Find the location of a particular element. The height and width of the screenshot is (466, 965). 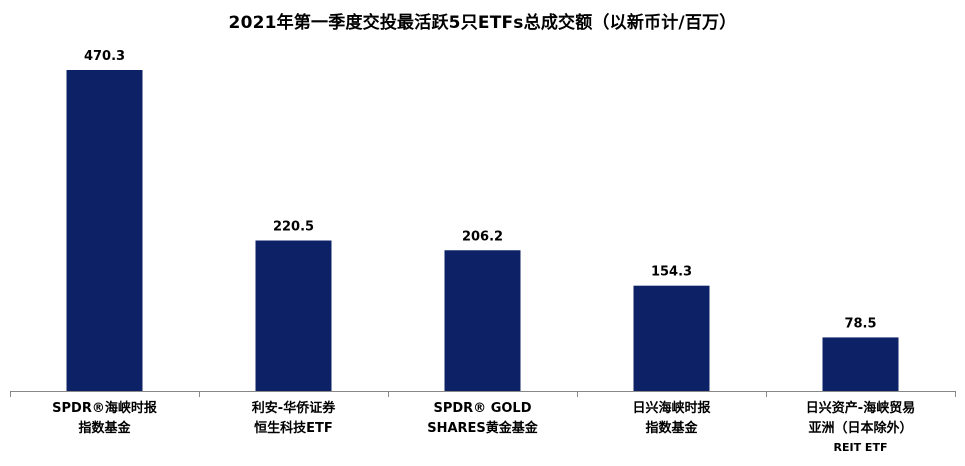

category-label-line: 日兴海峡时报 is located at coordinates (671, 408).